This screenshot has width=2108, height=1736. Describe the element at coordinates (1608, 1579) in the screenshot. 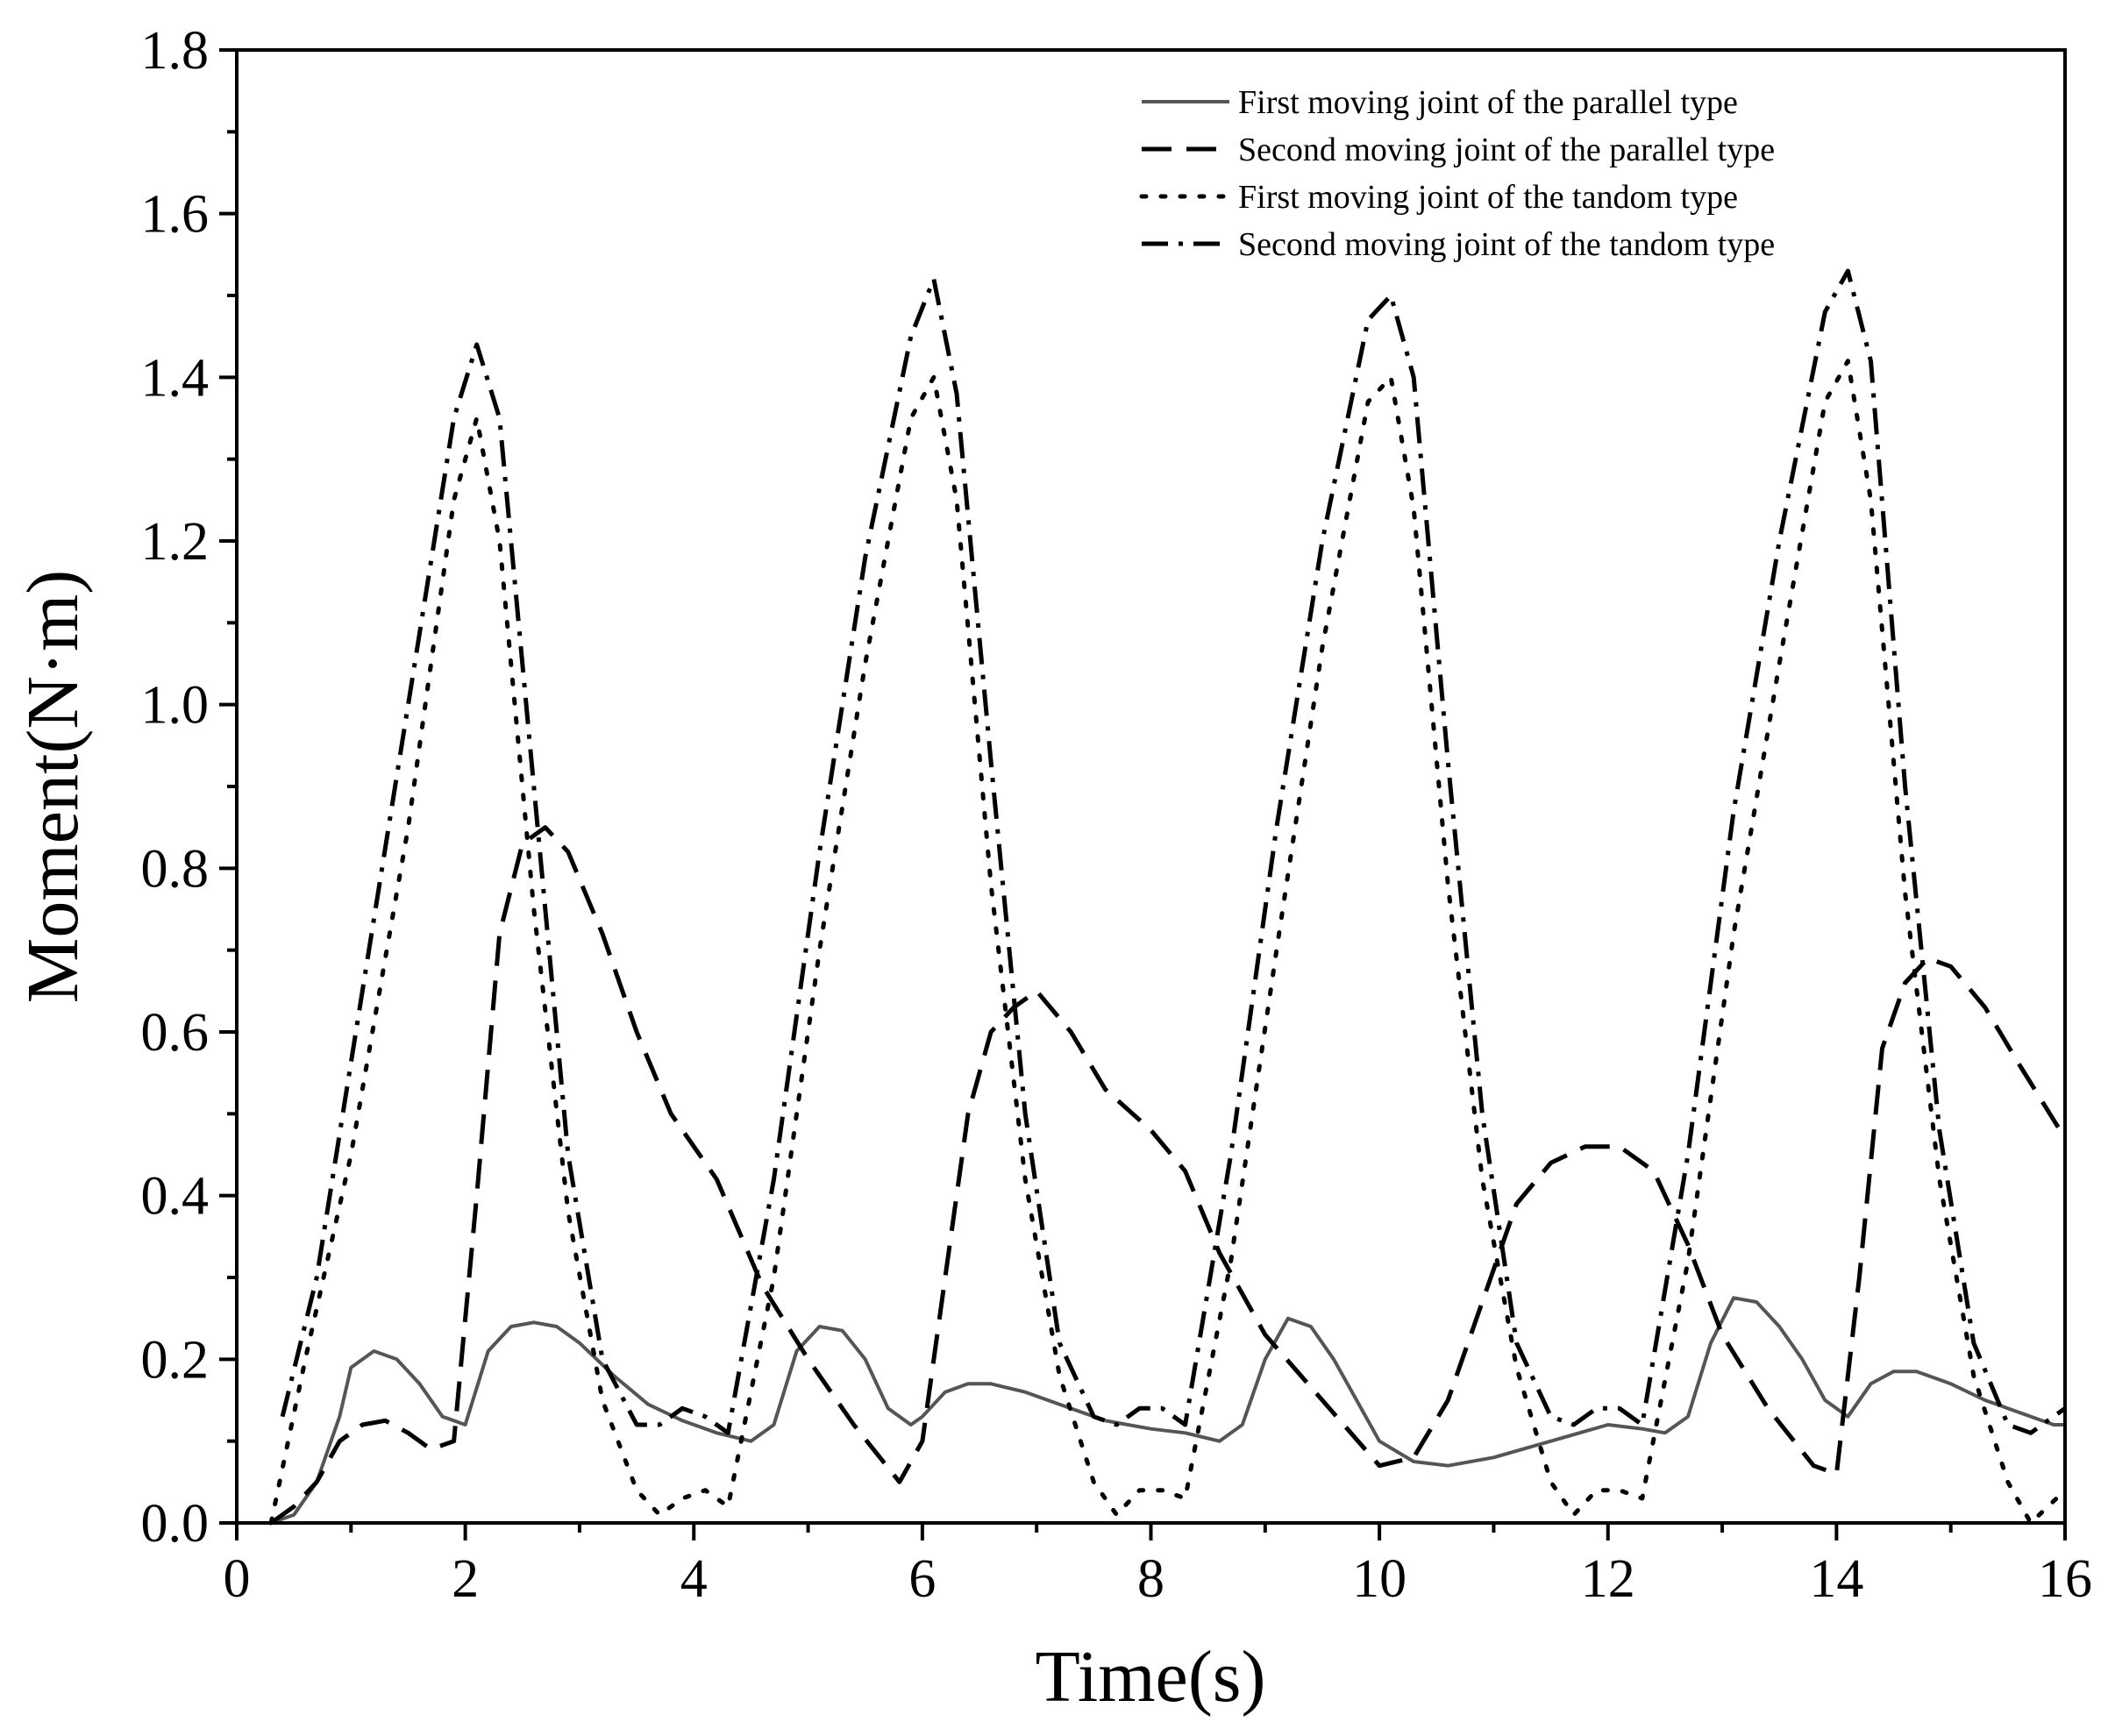

I see `x-tick-label: 12` at that location.